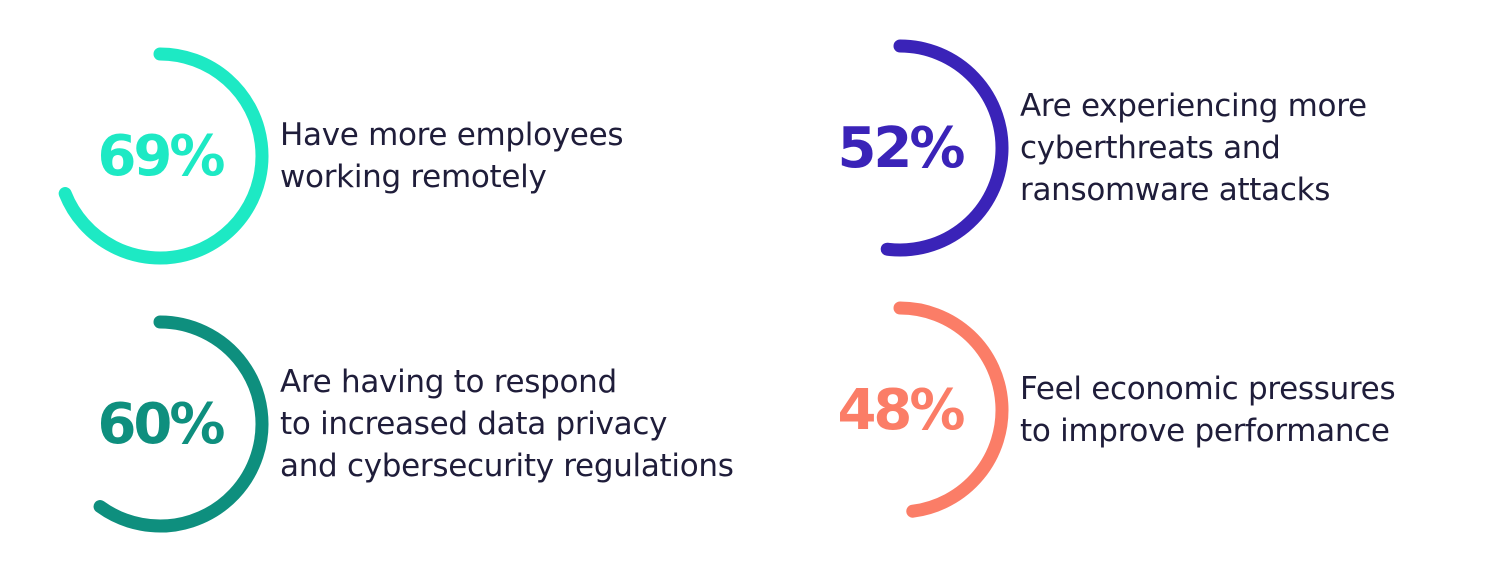  I want to click on description-line: Are experiencing more, so click(1193, 106).